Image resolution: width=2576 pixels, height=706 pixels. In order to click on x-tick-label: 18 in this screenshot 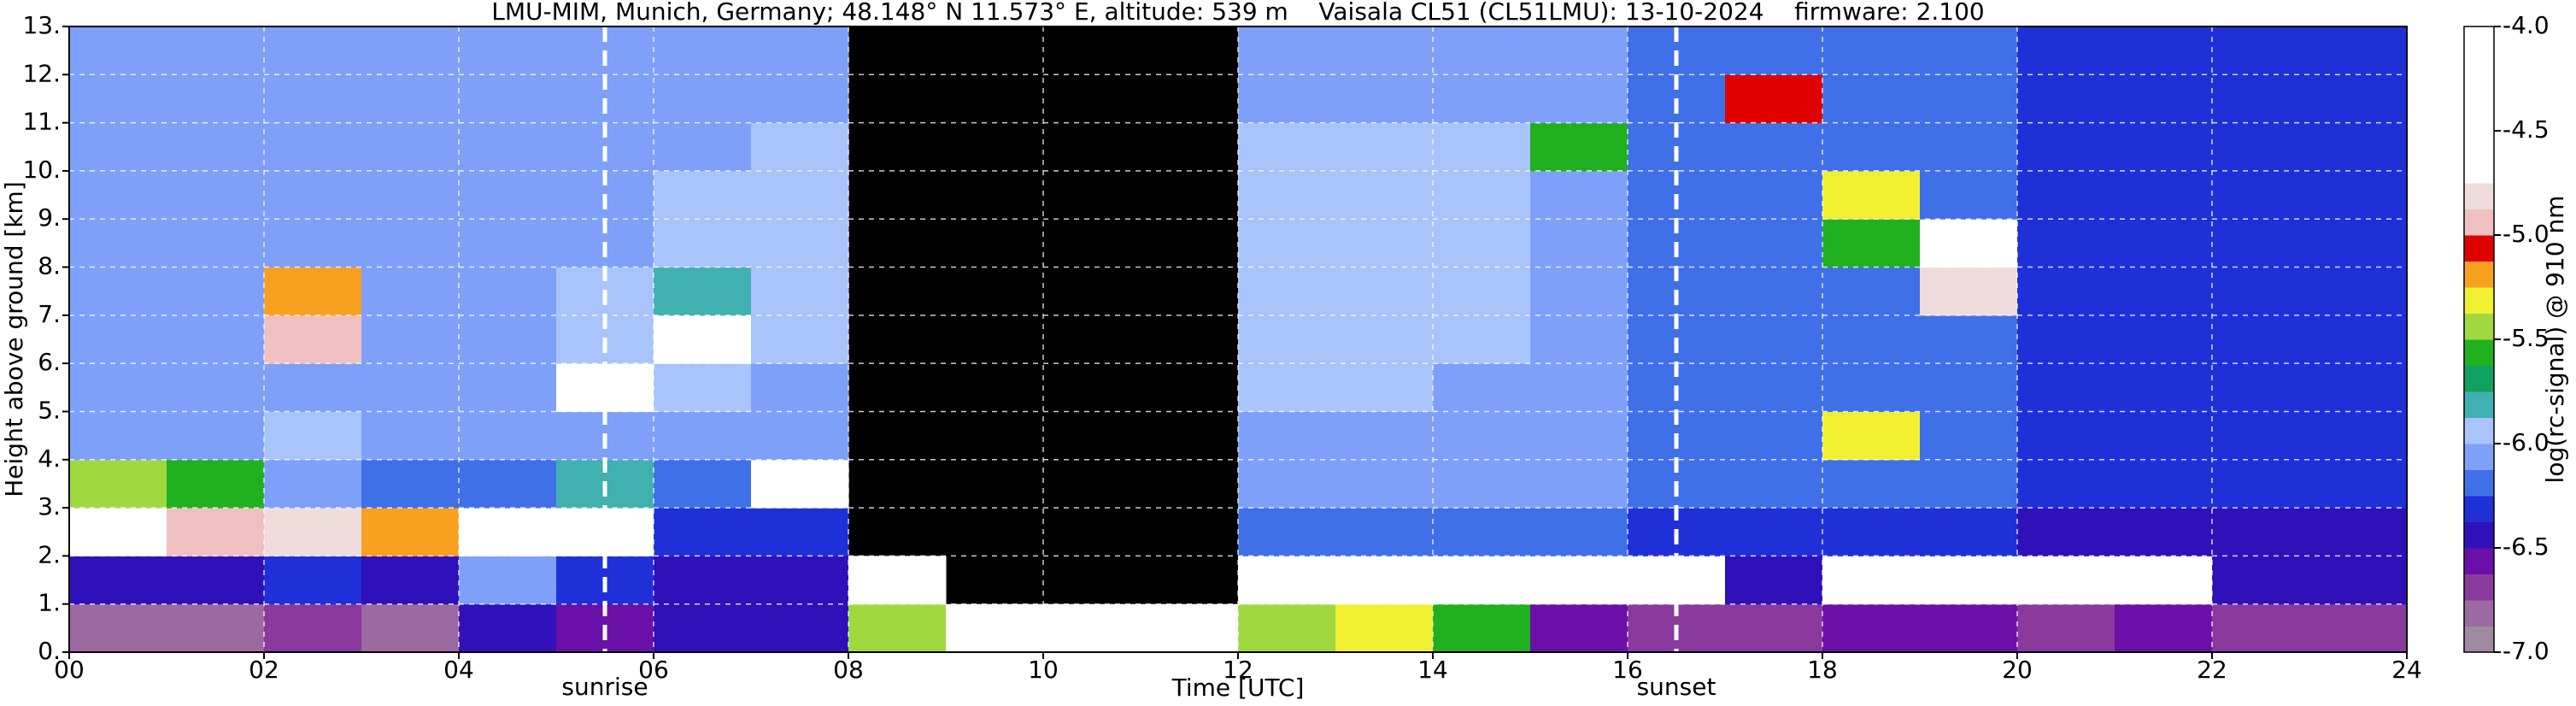, I will do `click(1822, 670)`.